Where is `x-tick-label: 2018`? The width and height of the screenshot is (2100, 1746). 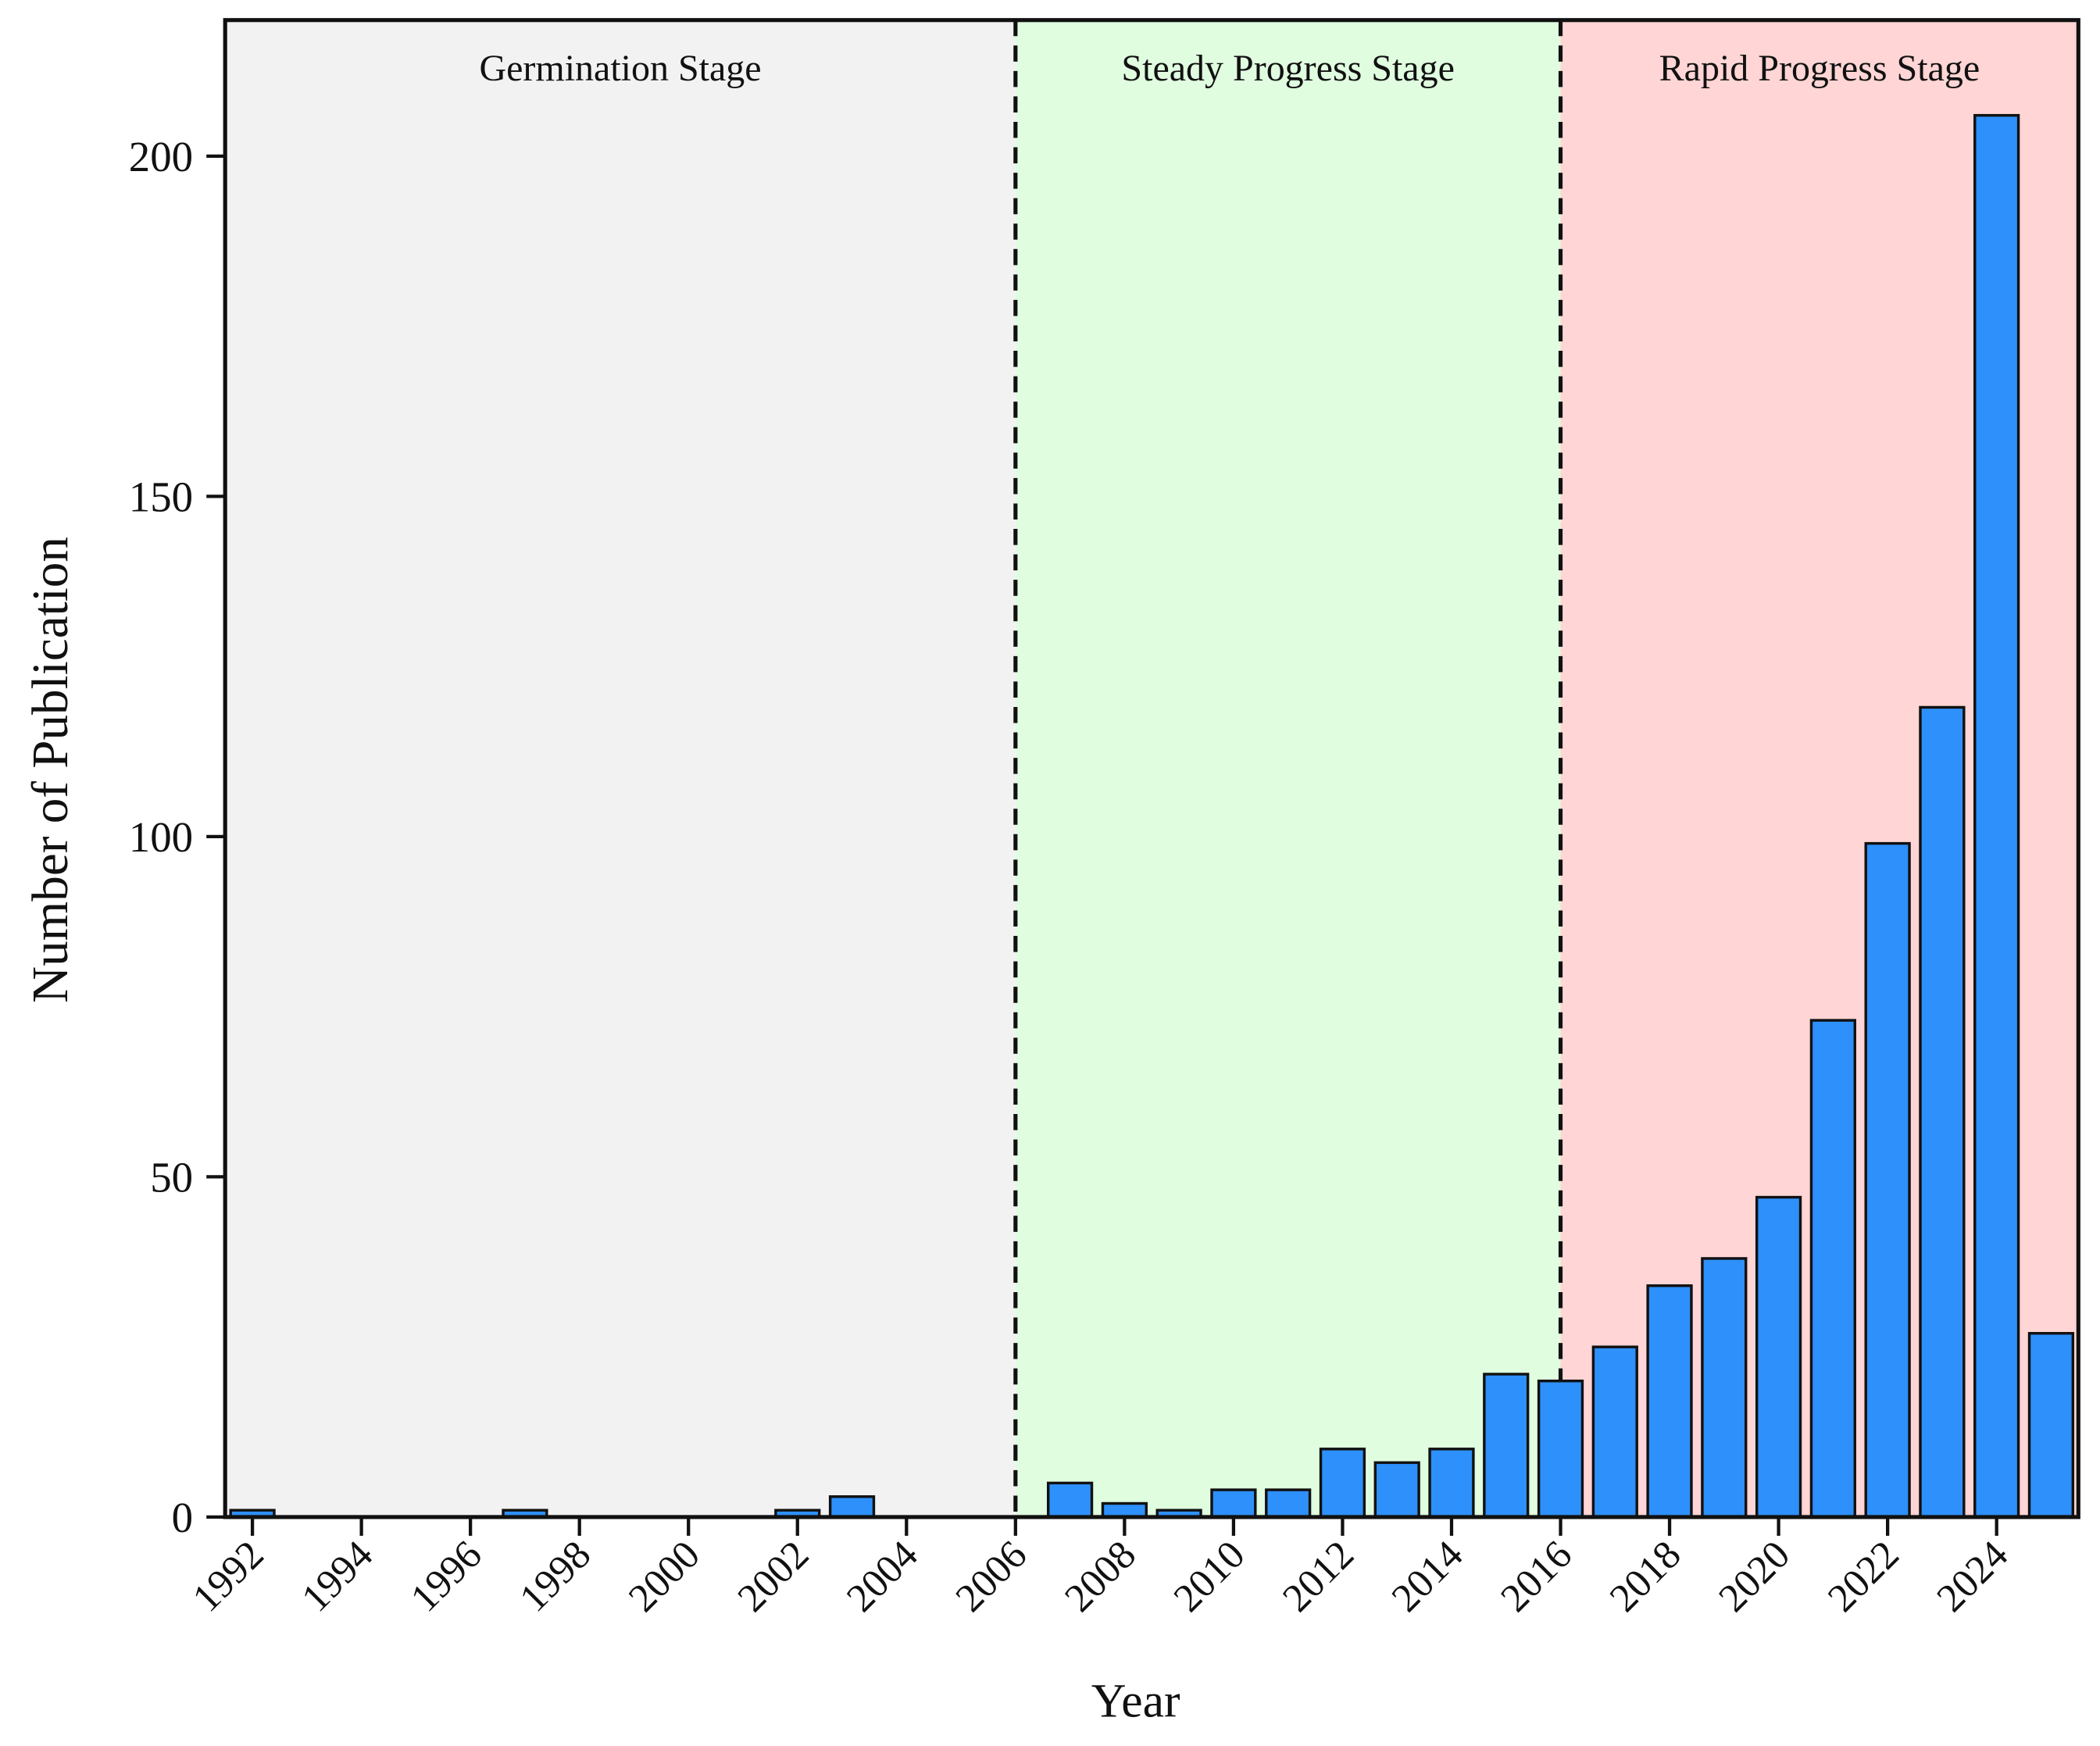
x-tick-label: 2018 is located at coordinates (1646, 1577).